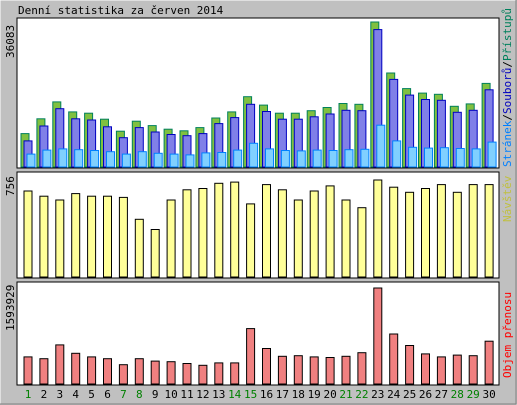  Describe the element at coordinates (473, 394) in the screenshot. I see `day-label: 29` at that location.